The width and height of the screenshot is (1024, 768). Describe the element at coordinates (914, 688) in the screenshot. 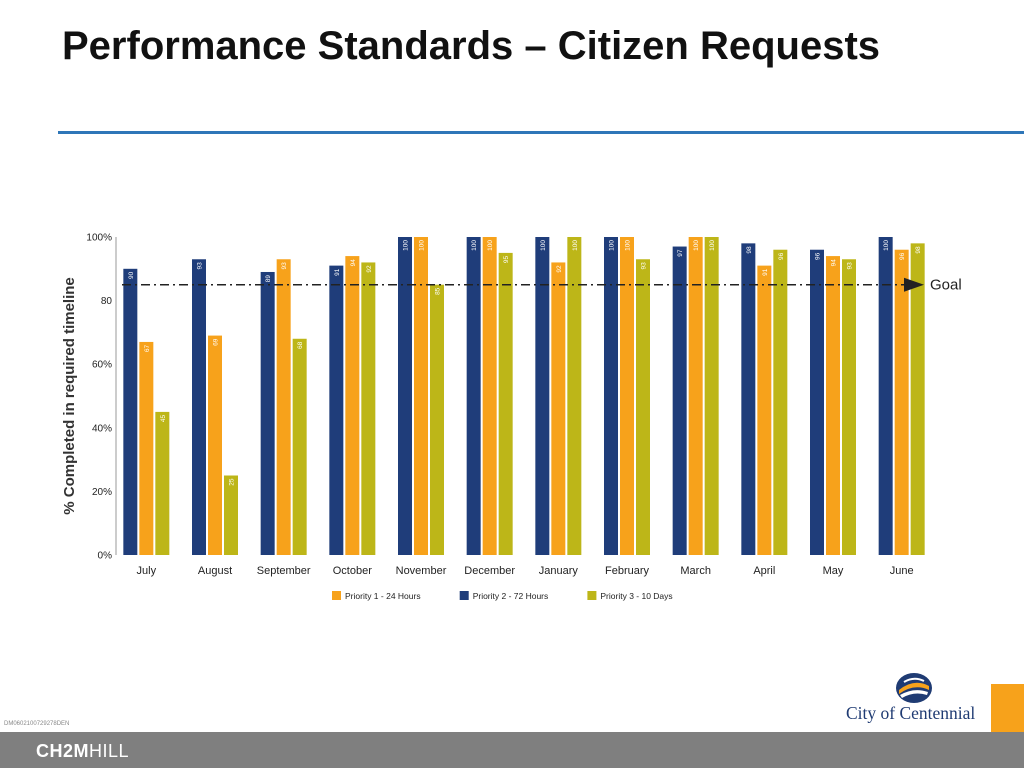

I see `centennial-emblem-icon` at that location.